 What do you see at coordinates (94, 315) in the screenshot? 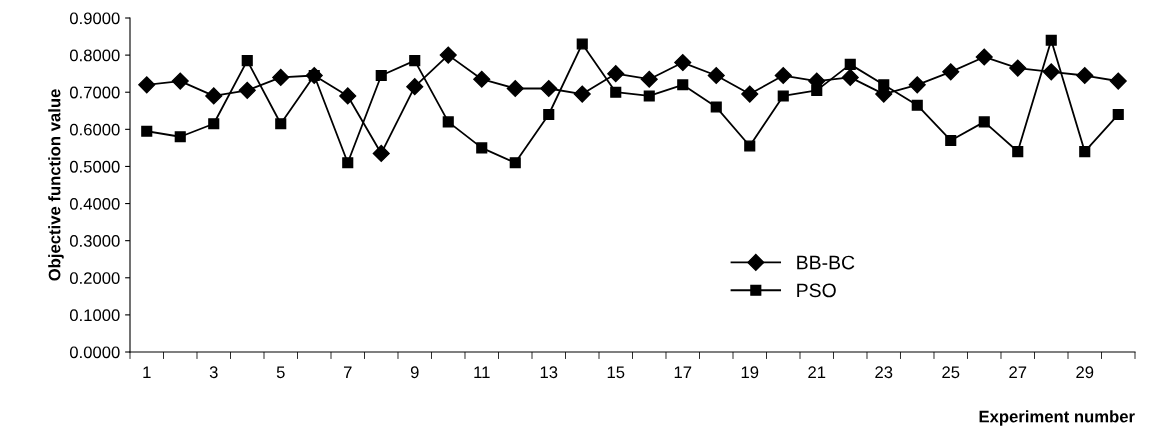
I see `y-tick-label: 0.1000` at bounding box center [94, 315].